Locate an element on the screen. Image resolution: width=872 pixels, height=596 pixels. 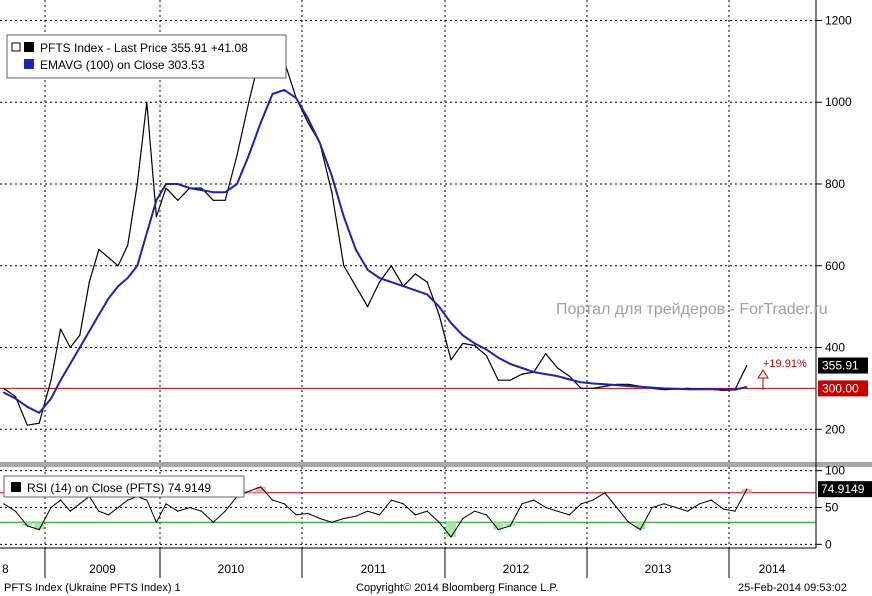
up-arrow-icon is located at coordinates (763, 379).